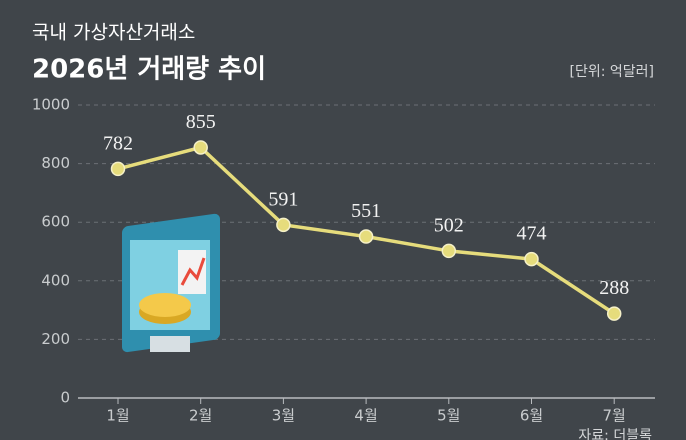 The height and width of the screenshot is (440, 686). I want to click on x-tick-label: 4월, so click(365, 416).